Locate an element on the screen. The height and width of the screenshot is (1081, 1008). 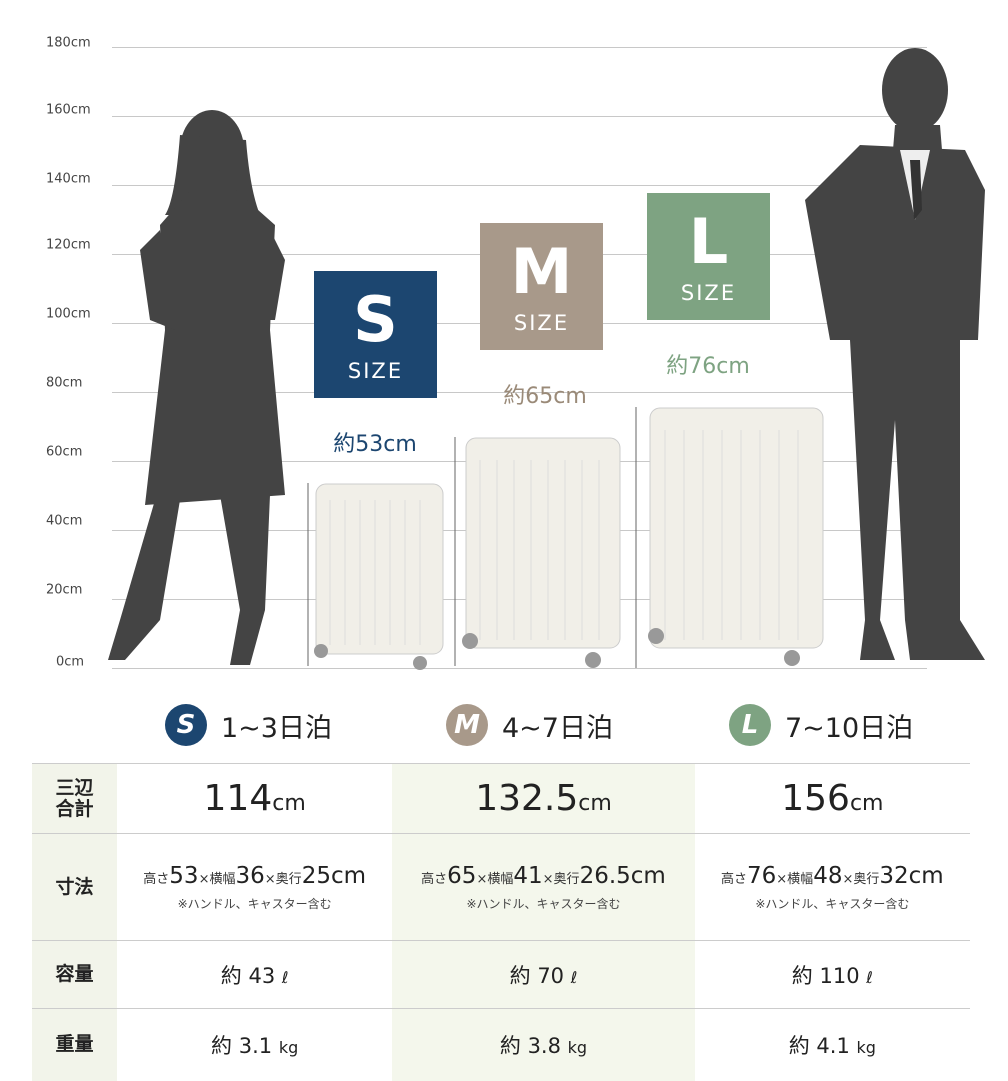
trip-l: L 7~10日泊 is located at coordinates (821, 725).